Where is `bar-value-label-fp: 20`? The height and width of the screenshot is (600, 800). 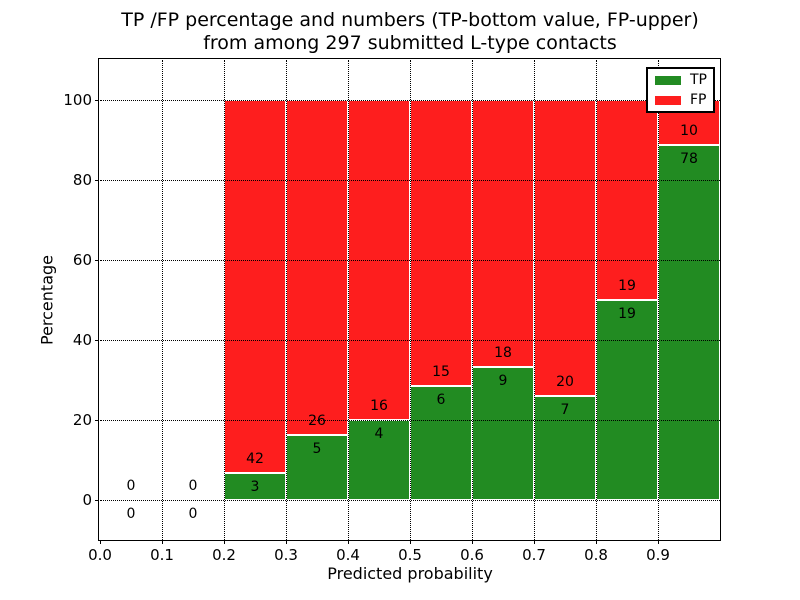
bar-value-label-fp: 20 is located at coordinates (565, 382).